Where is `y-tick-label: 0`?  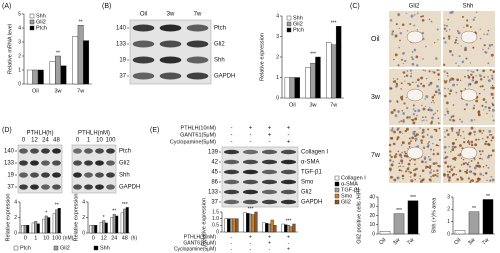 y-tick-label: 0 is located at coordinates (217, 232).